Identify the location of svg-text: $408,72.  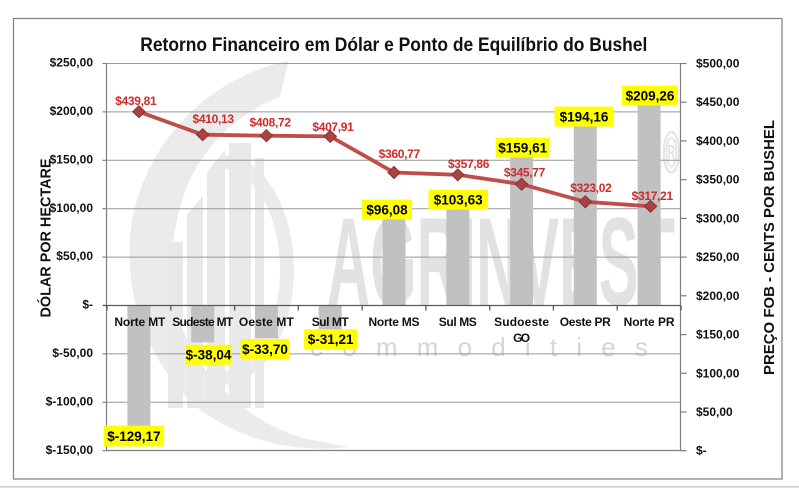
(271, 122).